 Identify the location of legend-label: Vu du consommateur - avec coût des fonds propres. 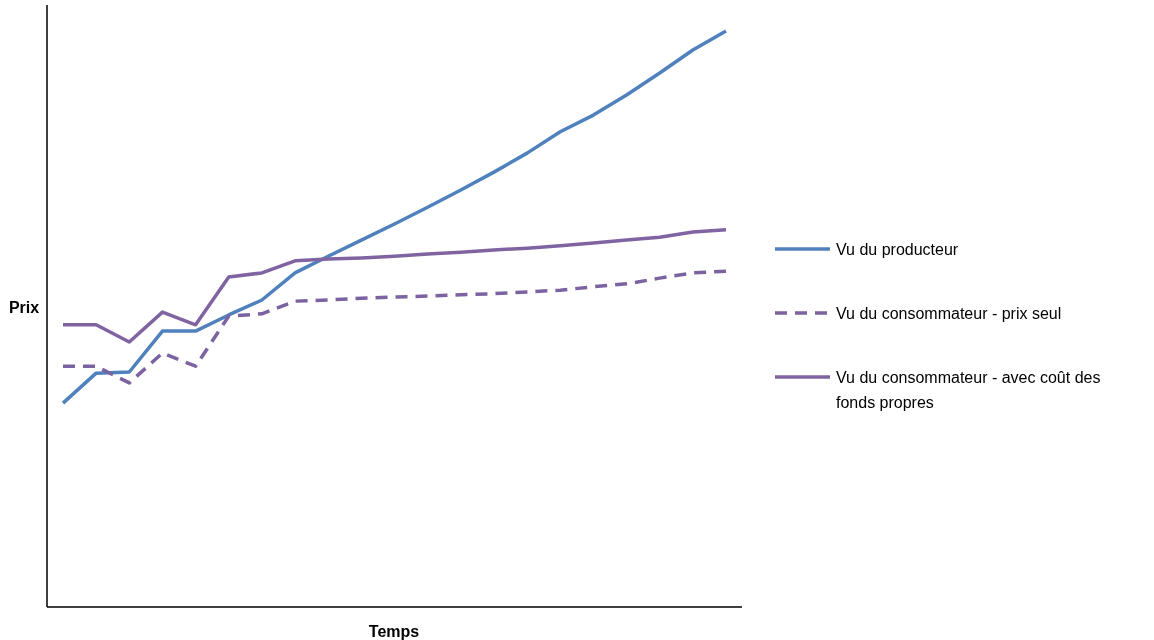
(968, 390).